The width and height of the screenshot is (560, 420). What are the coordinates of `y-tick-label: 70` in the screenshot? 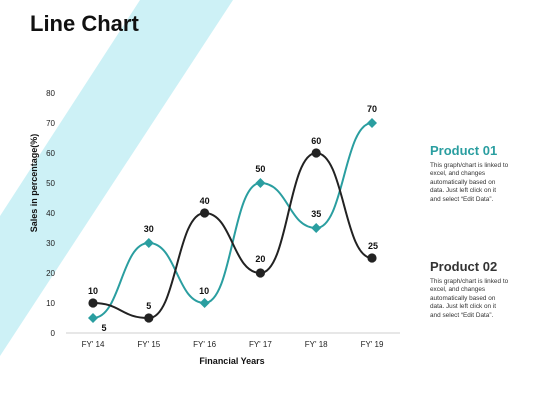 It's located at (50, 123).